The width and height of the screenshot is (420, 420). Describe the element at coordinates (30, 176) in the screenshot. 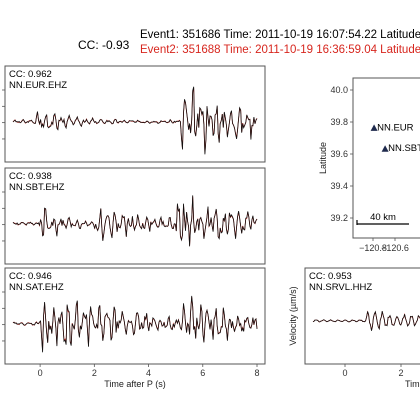

I see `cc-value-label: CC: 0.938` at that location.